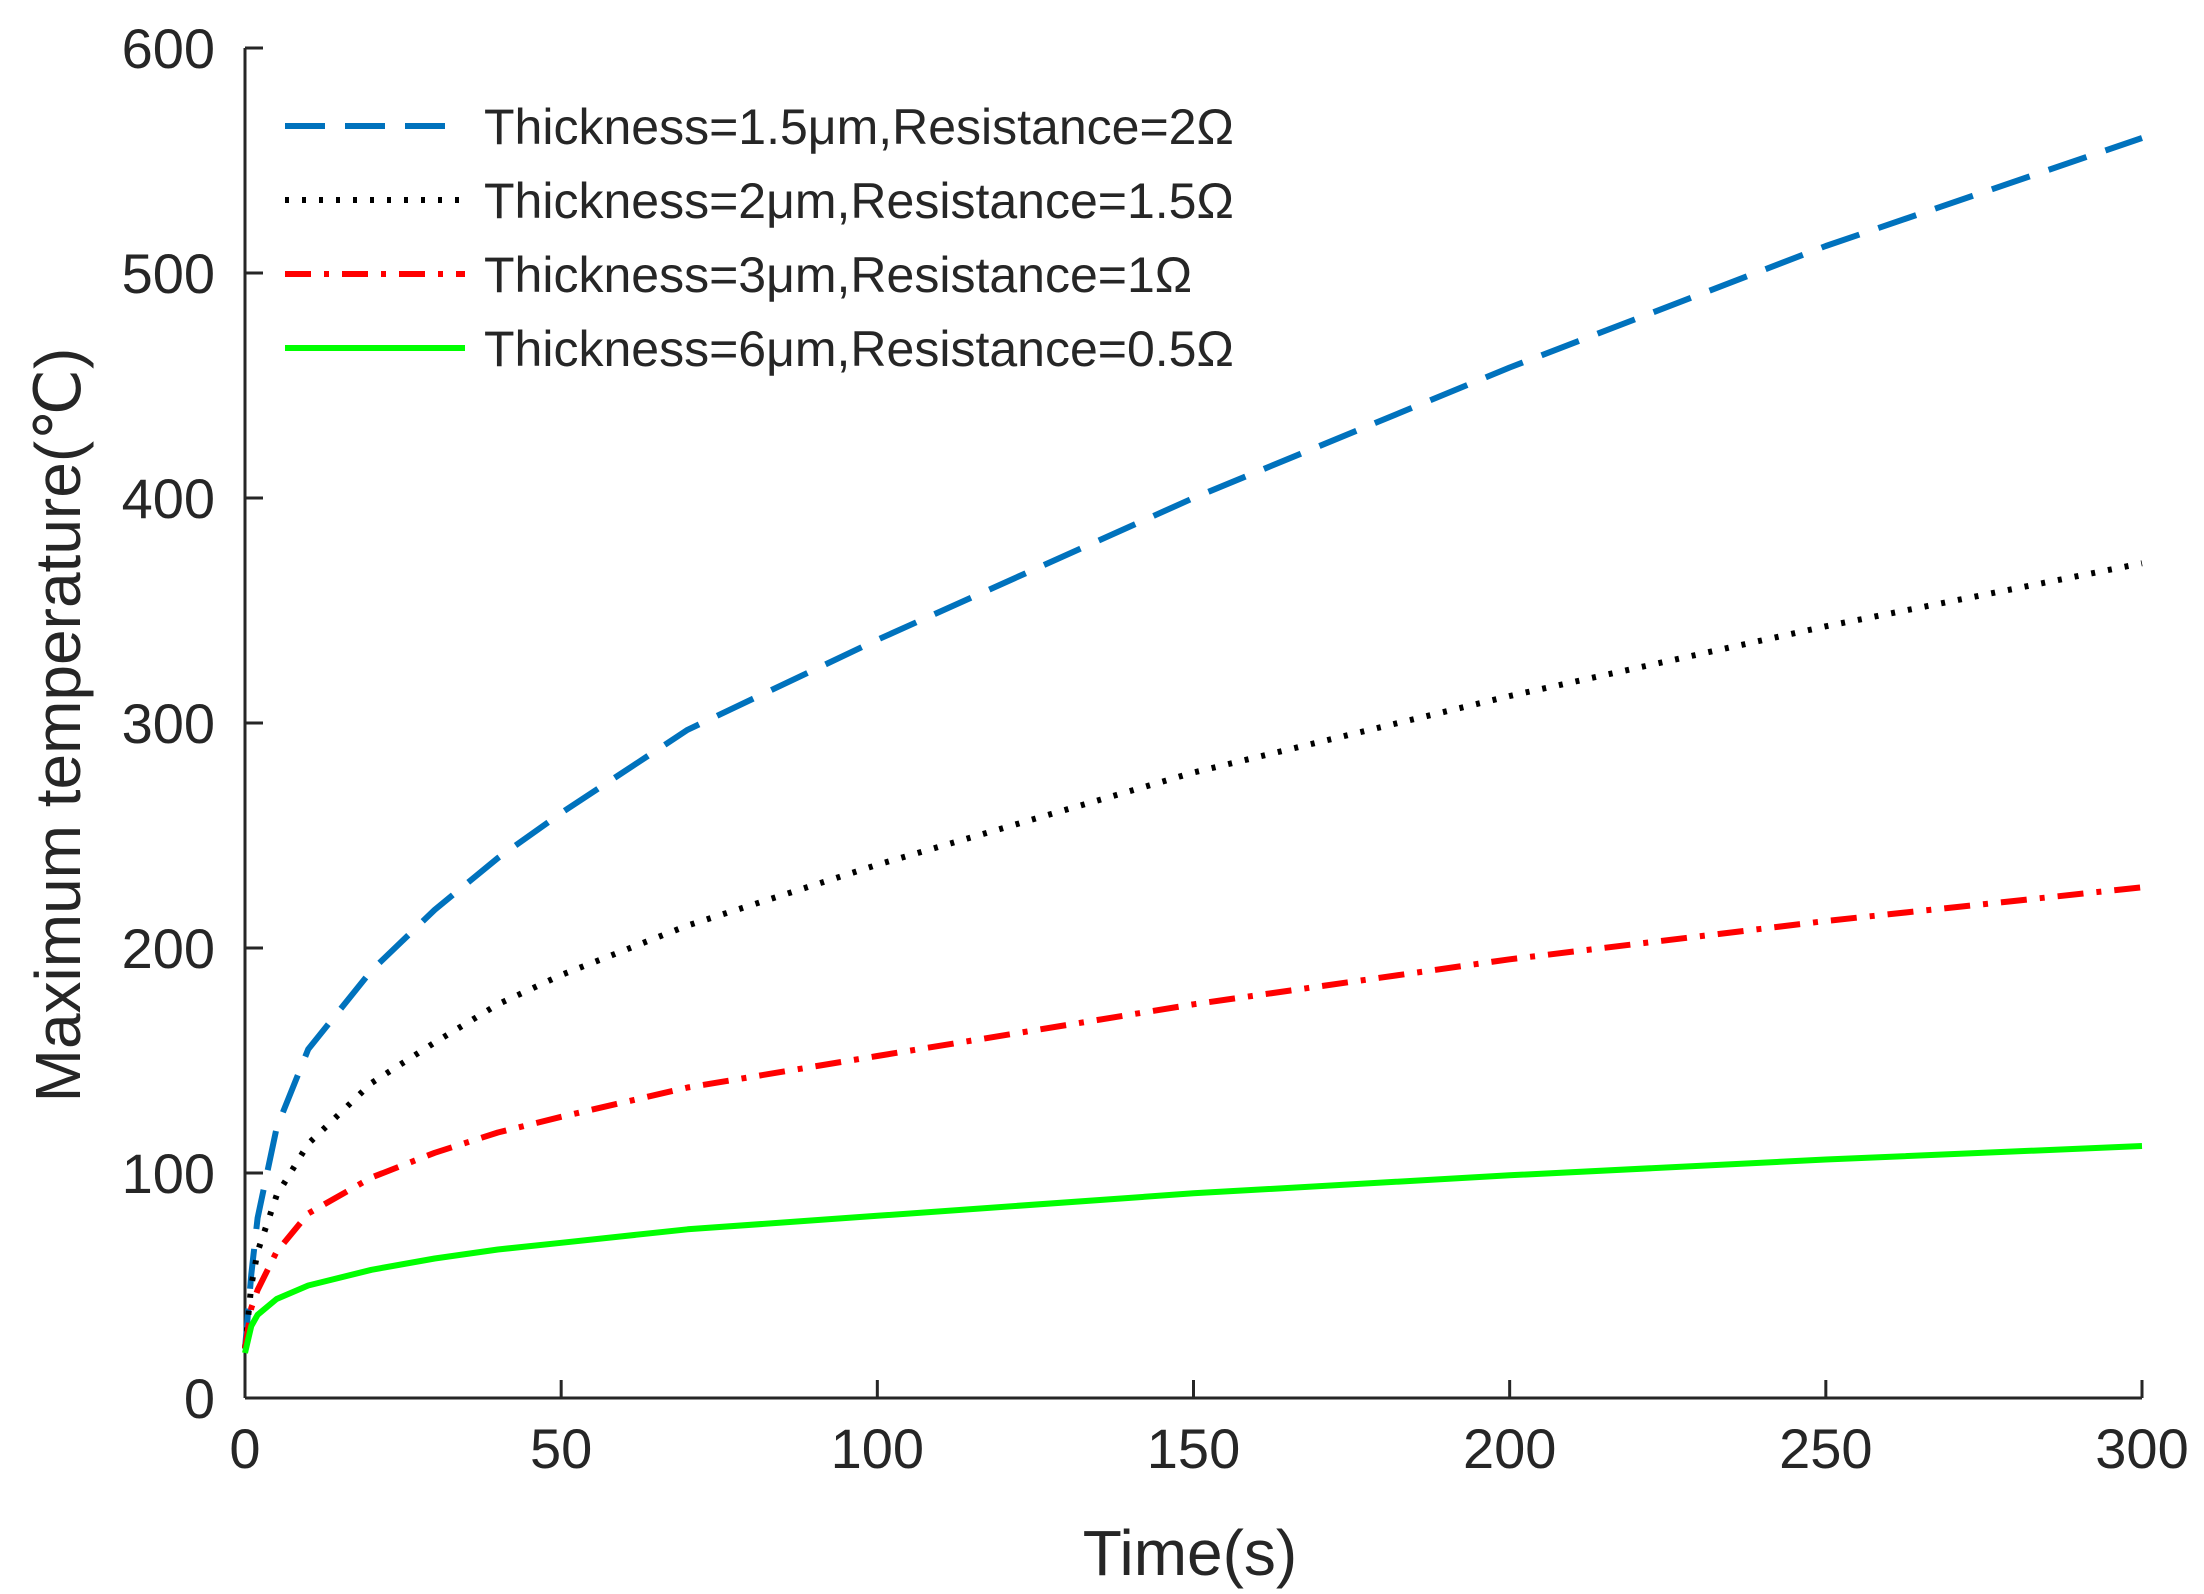 Image resolution: width=2204 pixels, height=1594 pixels. What do you see at coordinates (1509, 1448) in the screenshot?
I see `x-tick-label: 200` at bounding box center [1509, 1448].